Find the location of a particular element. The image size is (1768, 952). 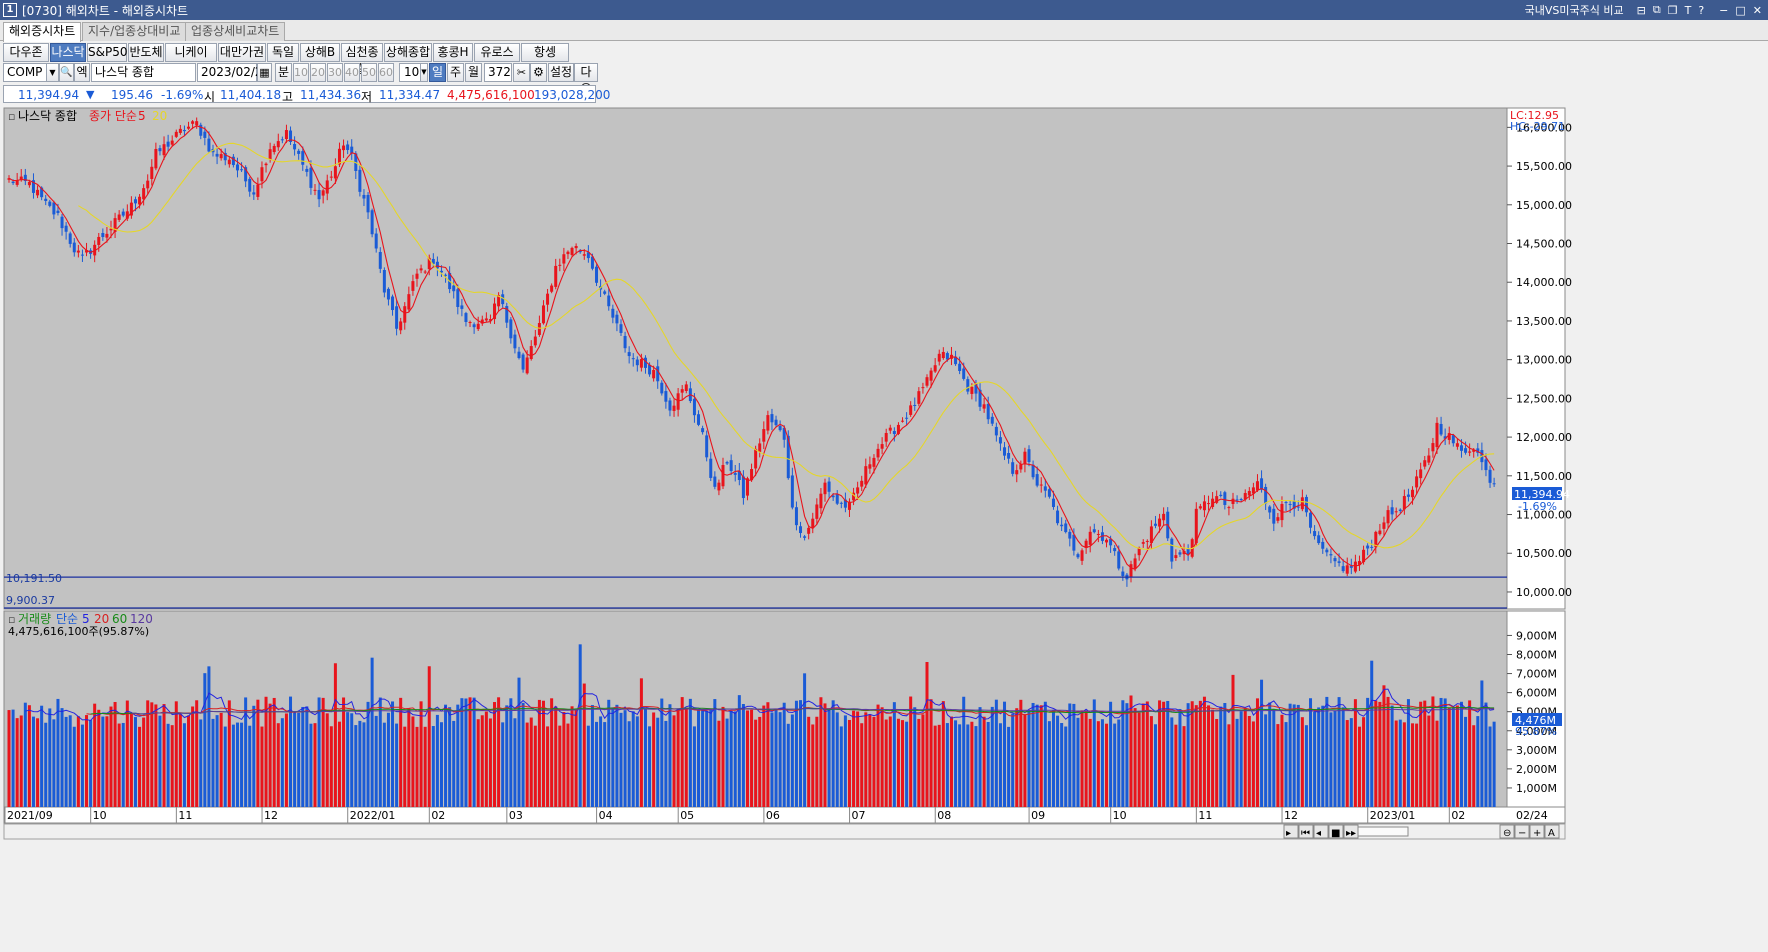

symbol-field: COMP is located at coordinates (25, 72).